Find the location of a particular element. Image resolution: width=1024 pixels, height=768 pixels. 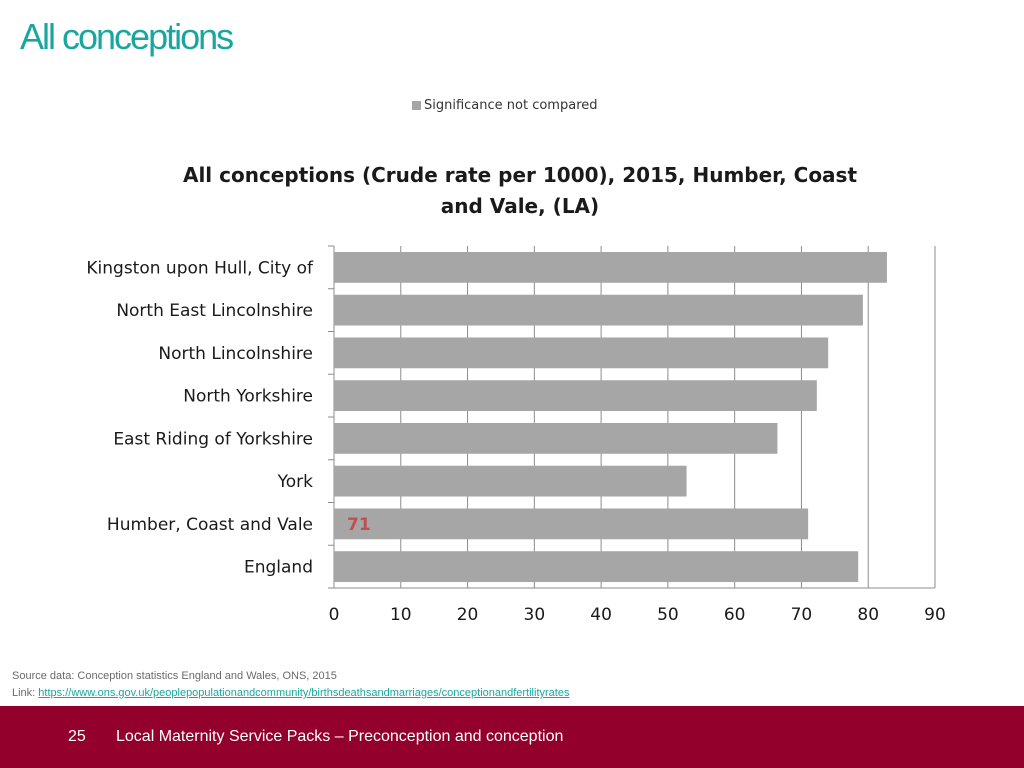

x-tick-label: 30 is located at coordinates (535, 615).